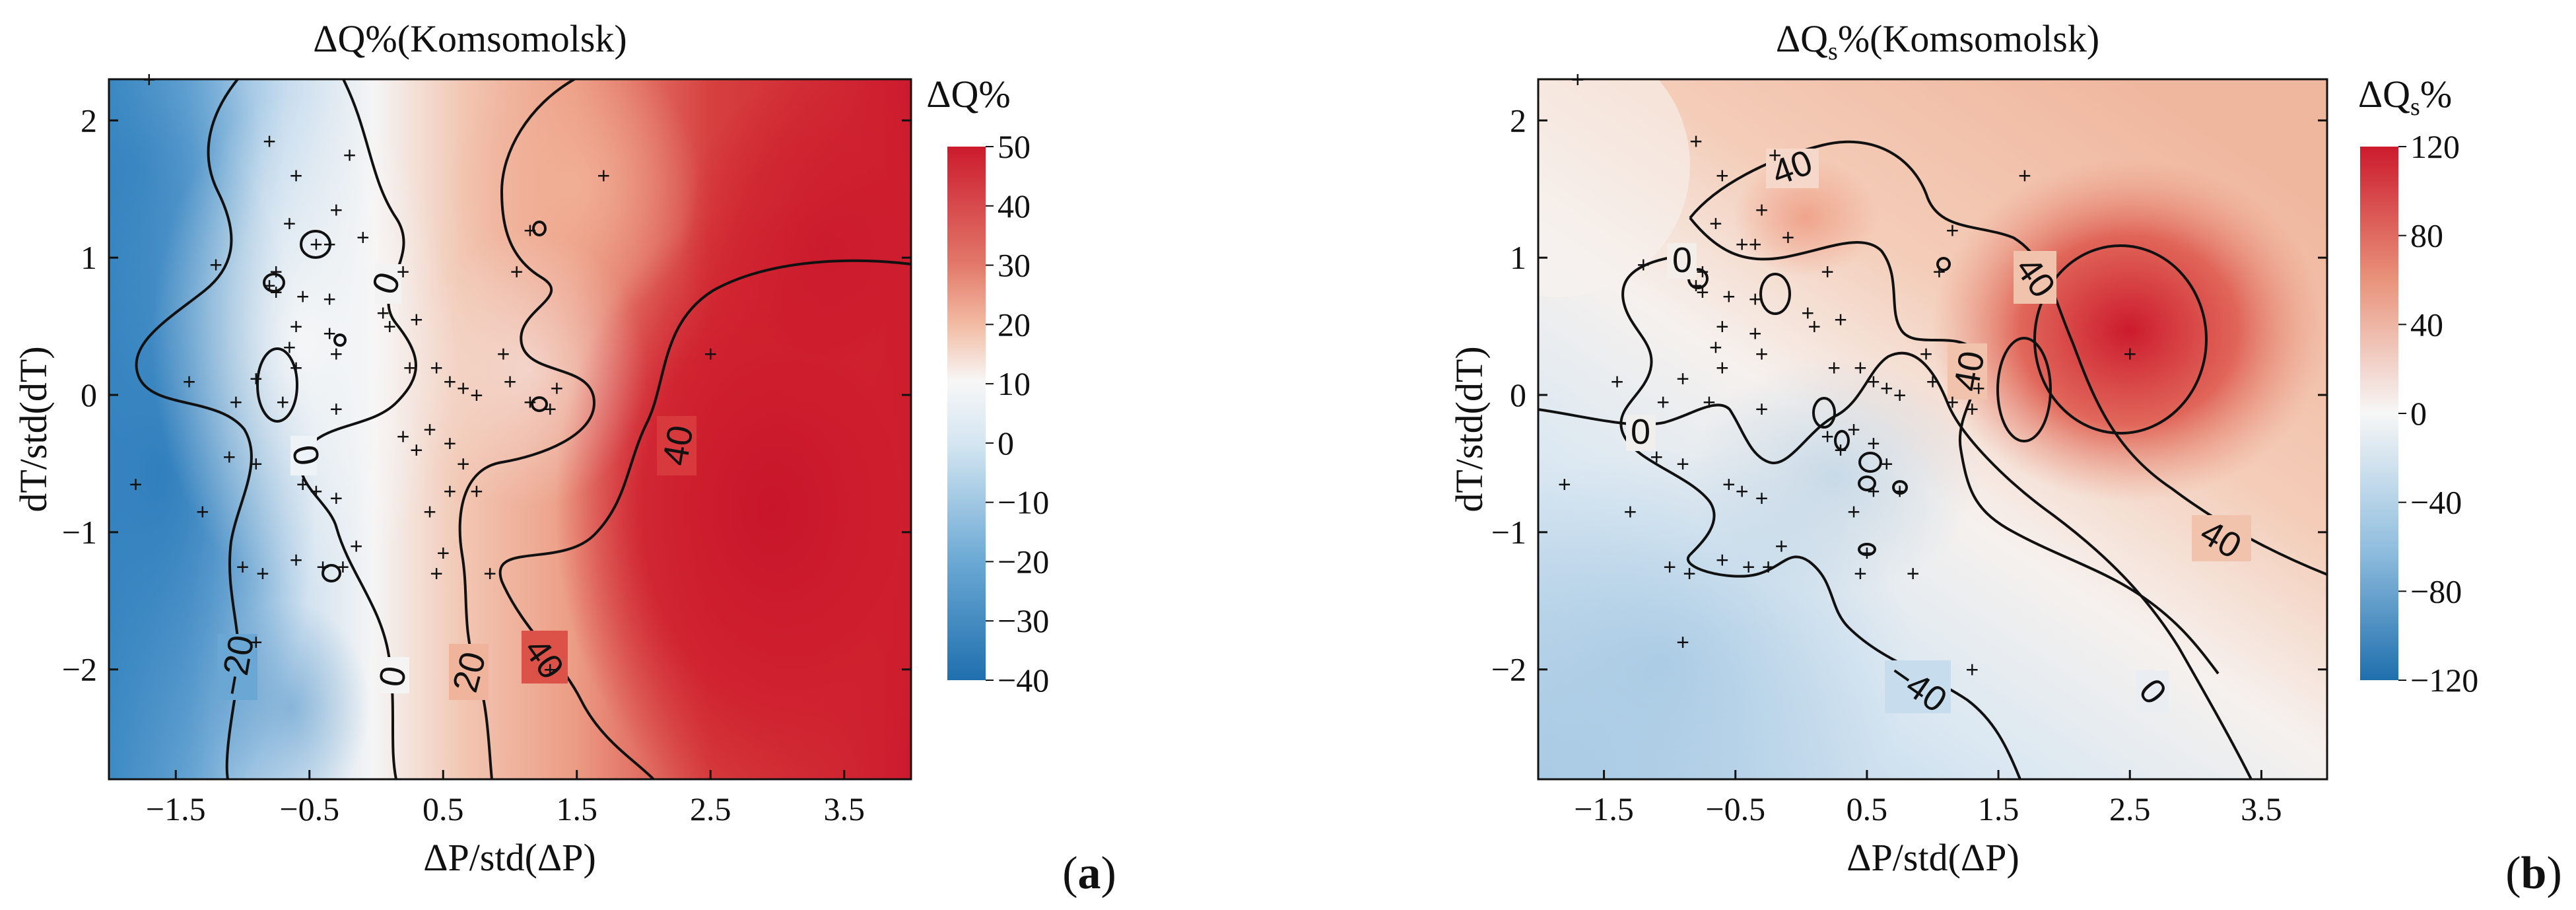 This screenshot has width=2576, height=910. I want to click on colorbar-label-a: ΔQ%, so click(969, 94).